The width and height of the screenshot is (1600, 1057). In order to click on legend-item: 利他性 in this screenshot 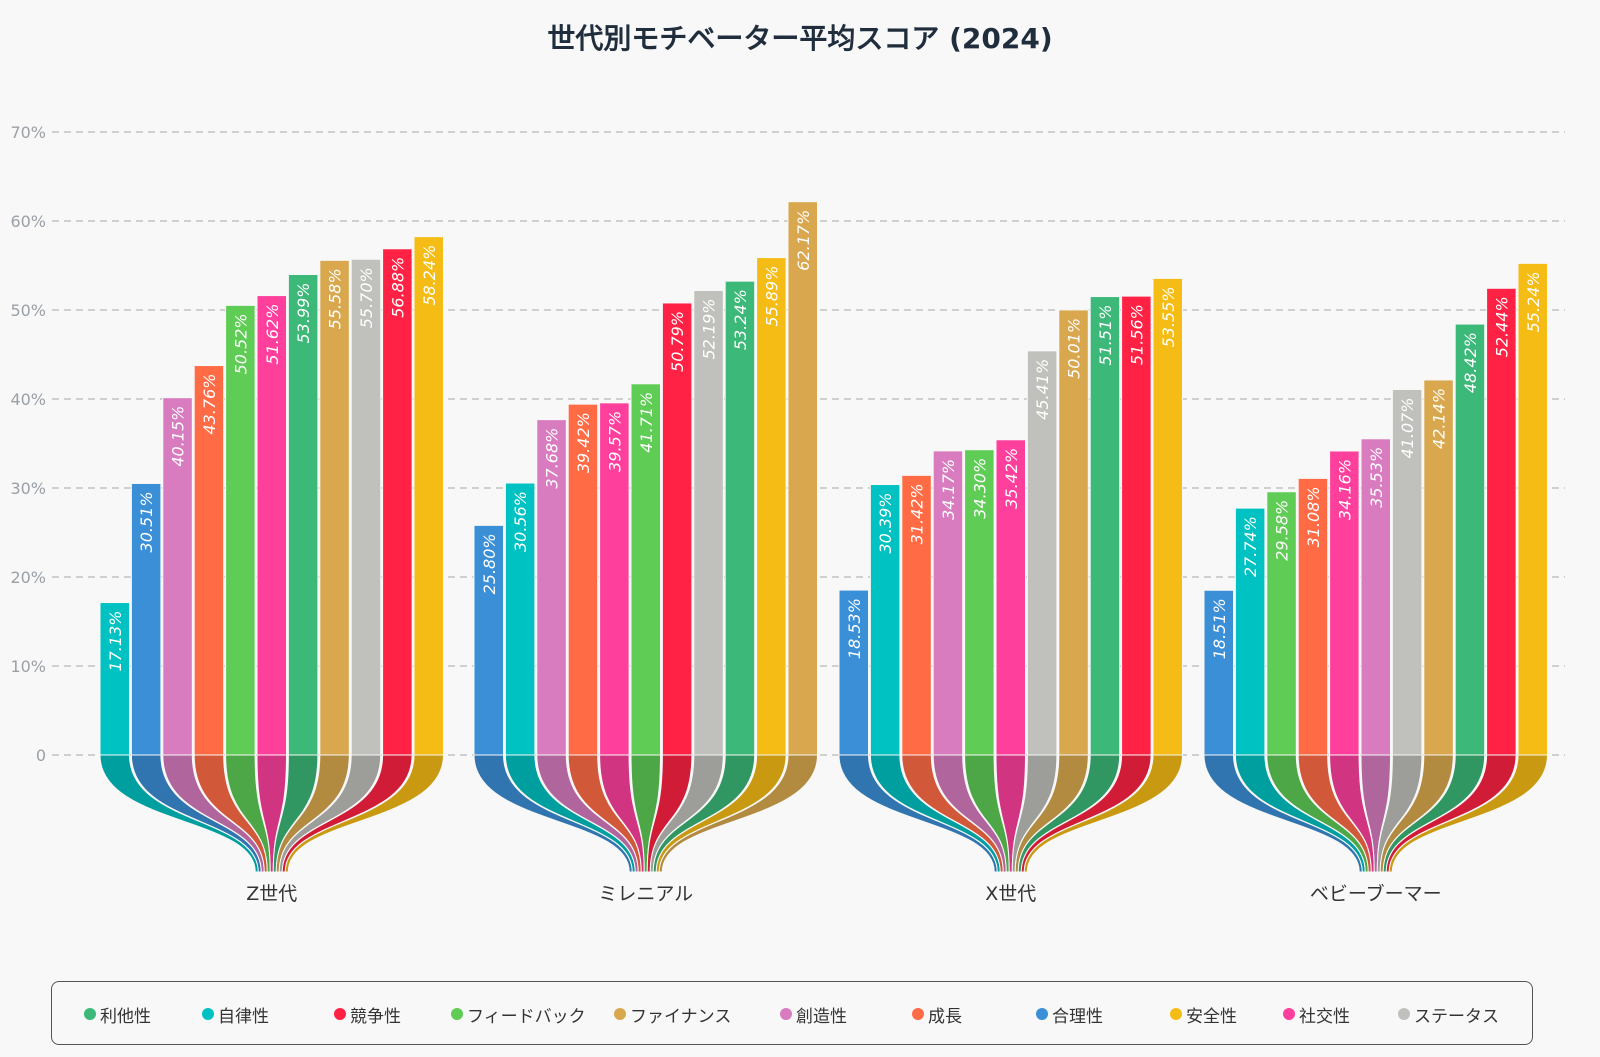, I will do `click(117, 1014)`.